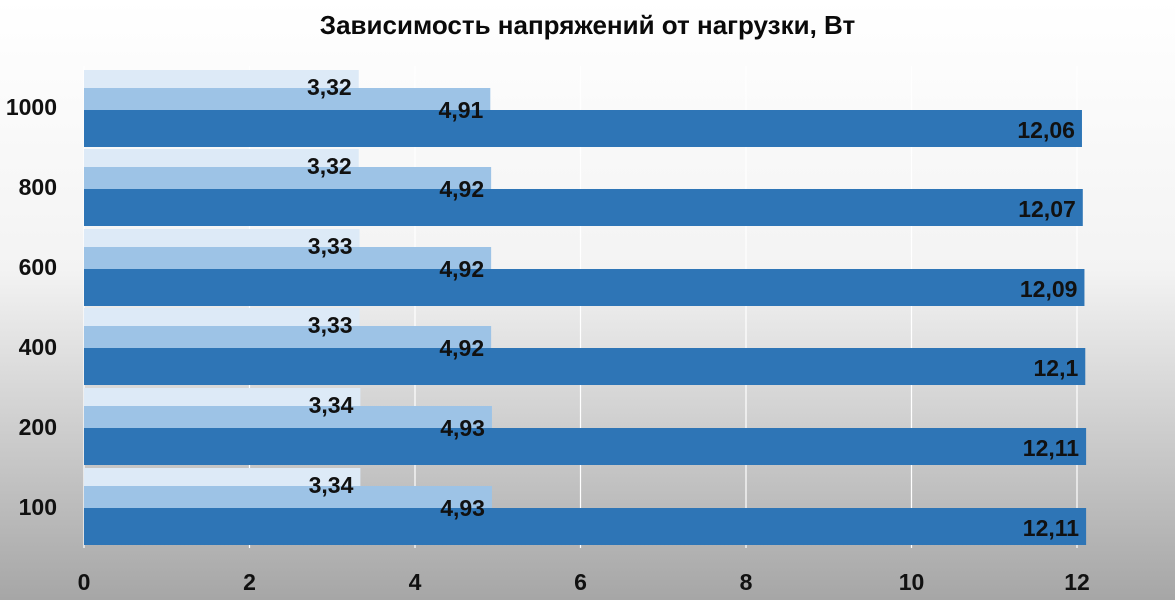  Describe the element at coordinates (1077, 582) in the screenshot. I see `x-tick-label: 12` at that location.